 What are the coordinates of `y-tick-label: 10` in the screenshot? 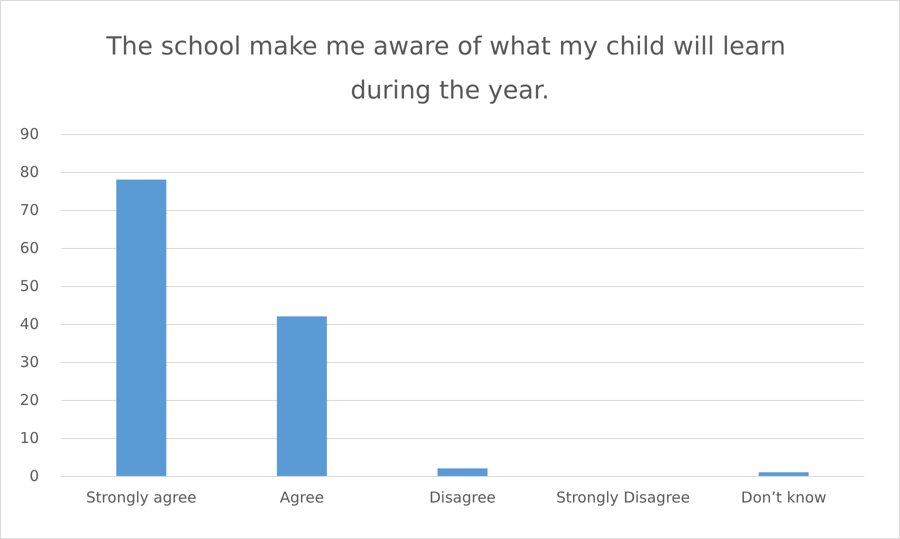 It's located at (29, 438).